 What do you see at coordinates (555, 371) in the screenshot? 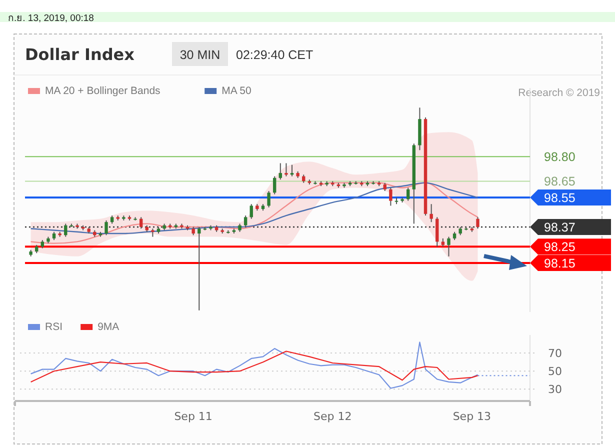
I see `y-tick-label: 50` at bounding box center [555, 371].